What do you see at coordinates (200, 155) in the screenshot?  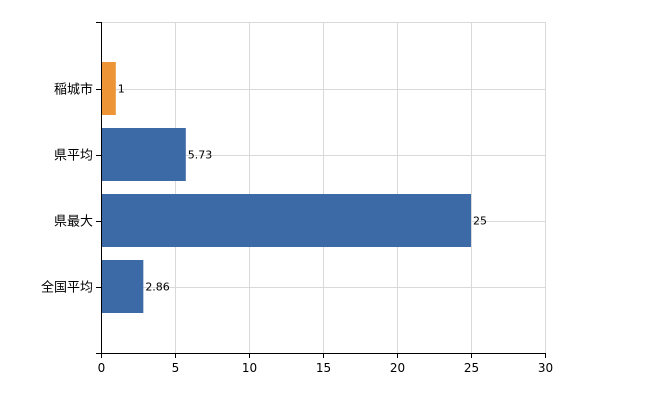 I see `data-label: 5.73` at bounding box center [200, 155].